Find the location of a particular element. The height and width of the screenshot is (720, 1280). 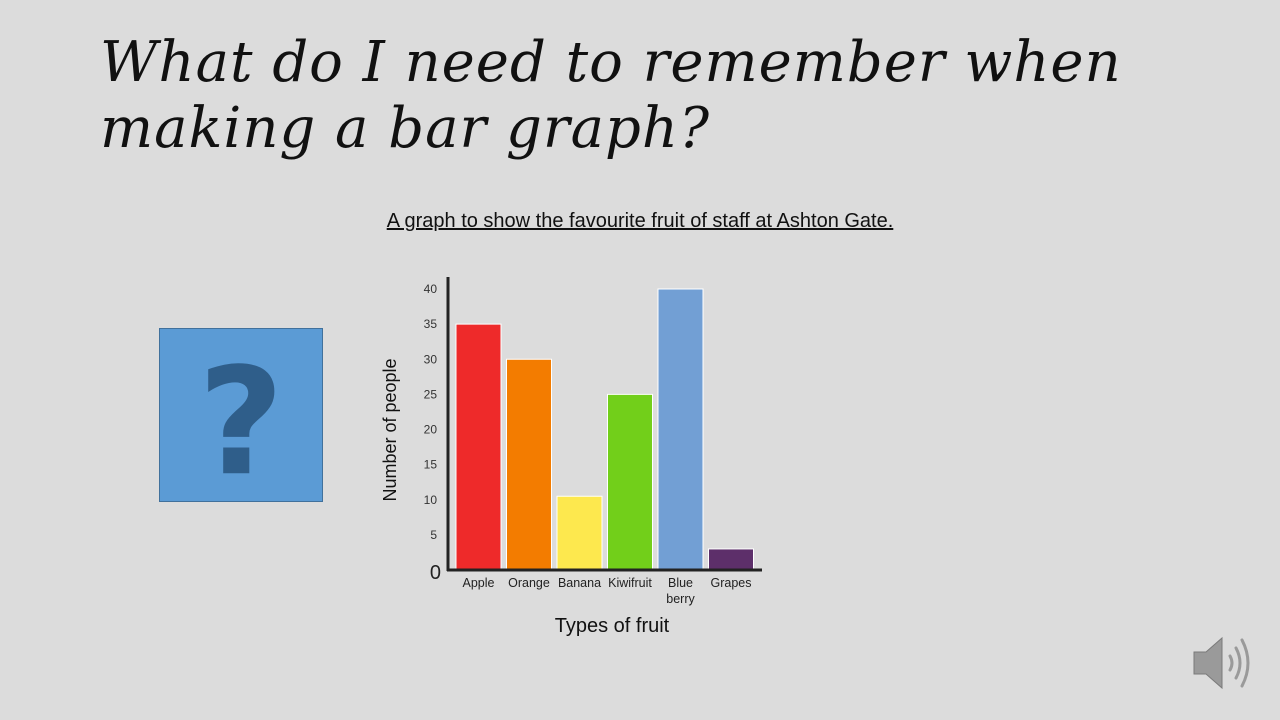

bar-apple is located at coordinates (478, 447).